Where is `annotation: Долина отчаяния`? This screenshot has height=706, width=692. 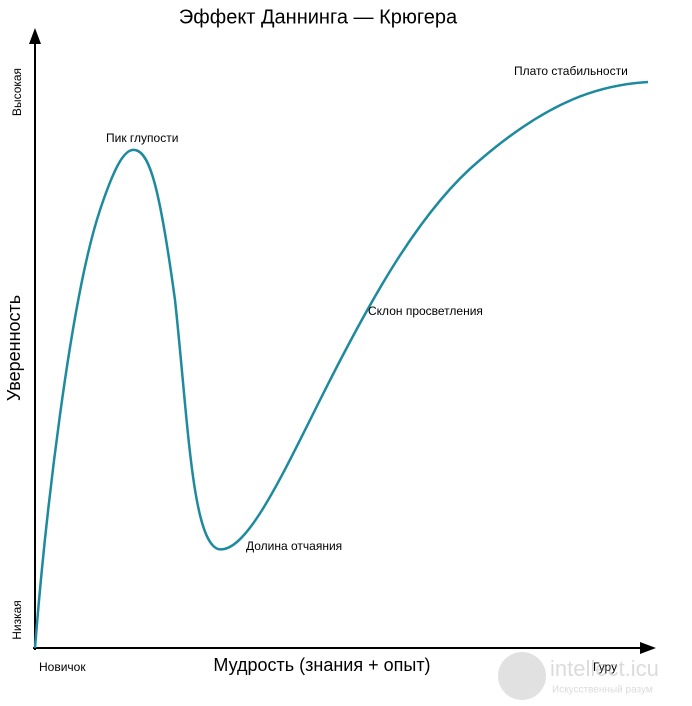 annotation: Долина отчаяния is located at coordinates (294, 546).